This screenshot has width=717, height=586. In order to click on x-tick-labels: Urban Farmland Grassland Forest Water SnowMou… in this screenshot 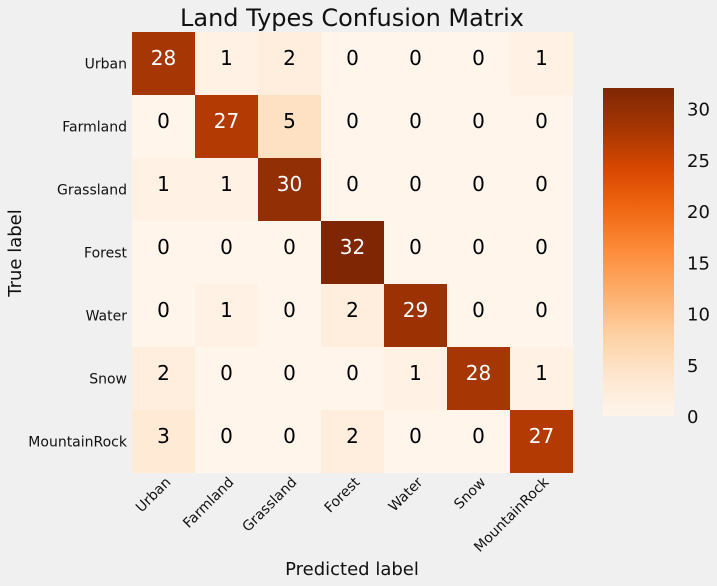, I will do `click(343, 515)`.